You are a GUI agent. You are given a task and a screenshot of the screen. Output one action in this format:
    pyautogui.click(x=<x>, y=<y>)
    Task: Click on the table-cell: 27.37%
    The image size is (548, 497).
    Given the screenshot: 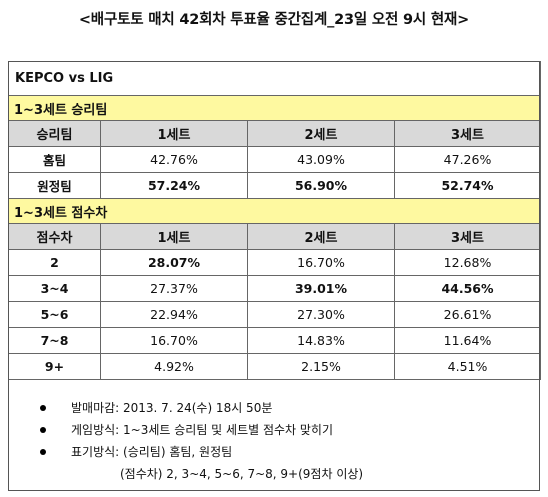 What is the action you would take?
    pyautogui.click(x=174, y=288)
    